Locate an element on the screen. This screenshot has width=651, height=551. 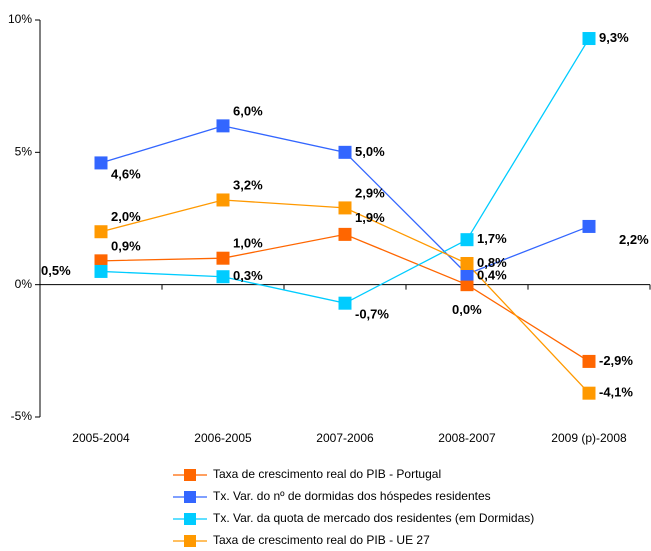
data-label: -2,9% is located at coordinates (616, 360).